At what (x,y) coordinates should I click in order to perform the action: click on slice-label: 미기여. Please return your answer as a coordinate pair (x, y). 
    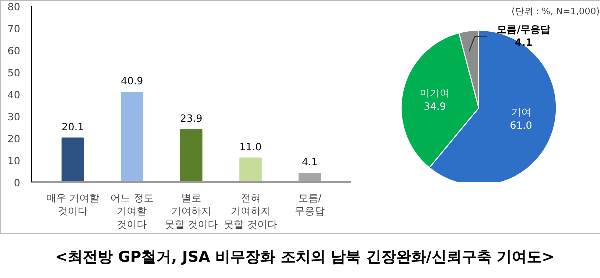
    Looking at the image, I should click on (435, 94).